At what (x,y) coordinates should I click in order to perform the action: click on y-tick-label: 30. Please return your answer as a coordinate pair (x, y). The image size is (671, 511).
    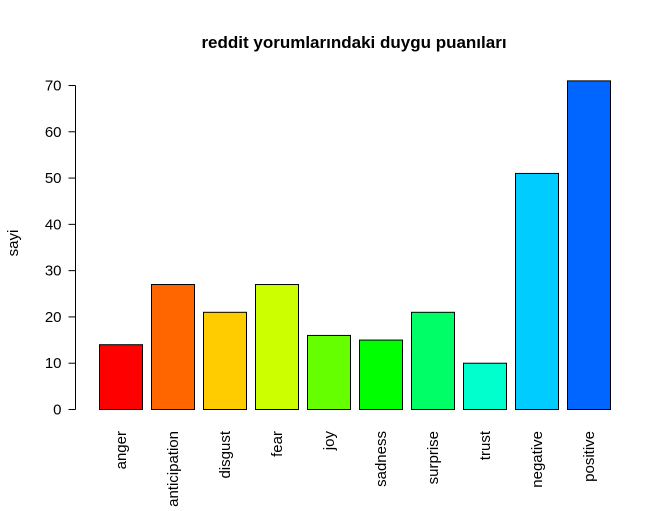
    Looking at the image, I should click on (53, 271).